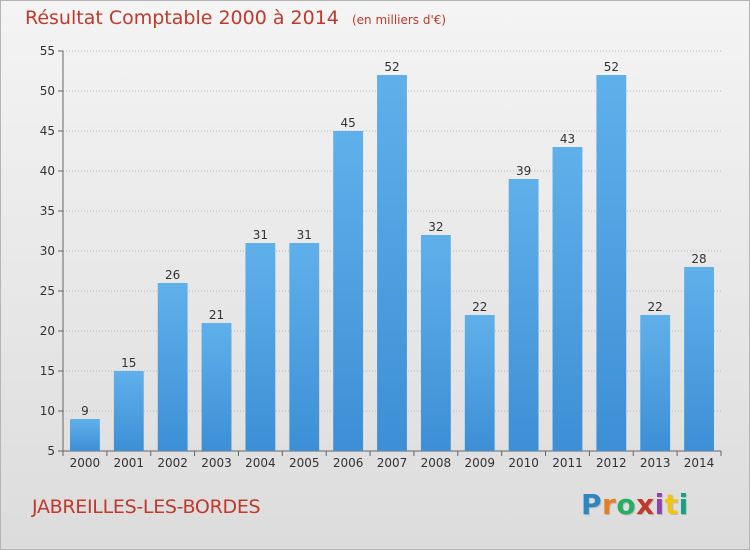  What do you see at coordinates (47, 211) in the screenshot?
I see `y-tick-label: 35` at bounding box center [47, 211].